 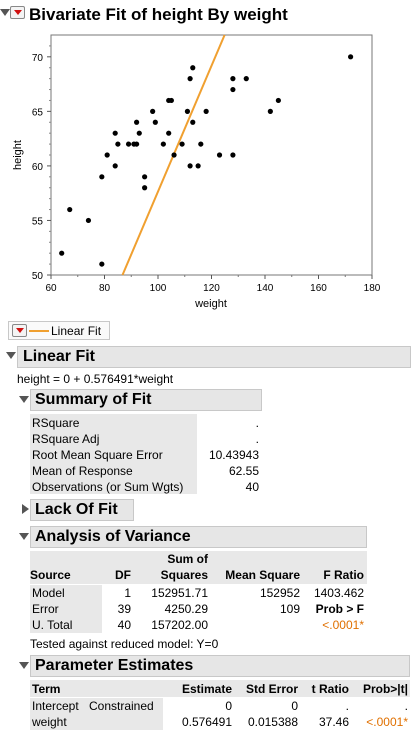 I want to click on summary-row-label: Root Mean Square Error, so click(x=97, y=455).